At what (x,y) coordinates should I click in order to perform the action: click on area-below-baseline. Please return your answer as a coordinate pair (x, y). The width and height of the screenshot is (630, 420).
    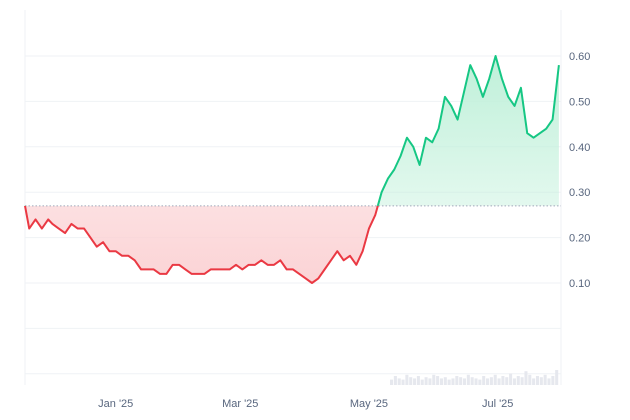
    Looking at the image, I should click on (201, 244).